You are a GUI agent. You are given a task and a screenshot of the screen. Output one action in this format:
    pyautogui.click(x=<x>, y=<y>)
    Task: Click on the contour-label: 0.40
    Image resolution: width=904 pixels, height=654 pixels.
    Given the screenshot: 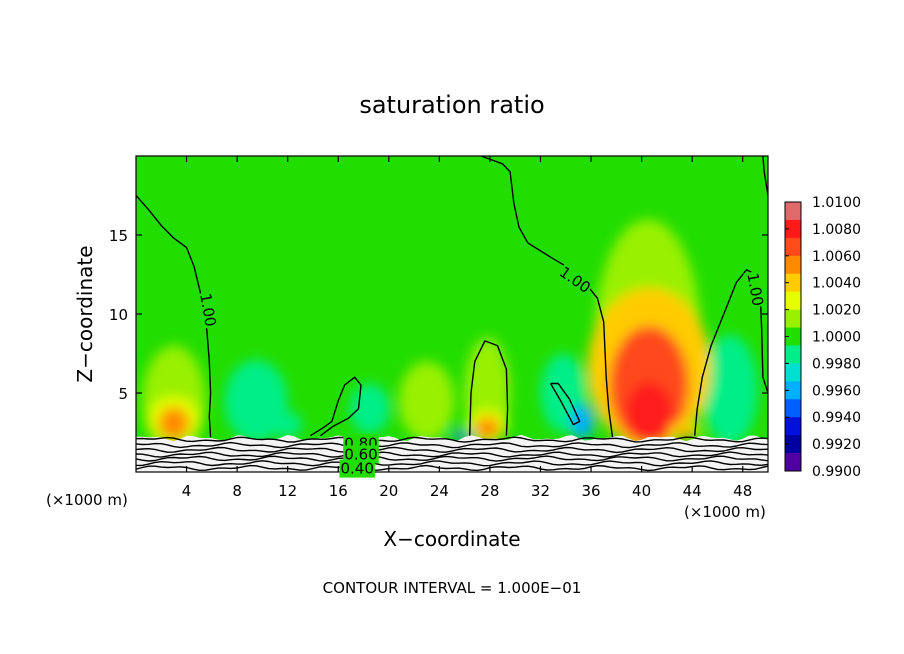 What is the action you would take?
    pyautogui.click(x=356, y=469)
    